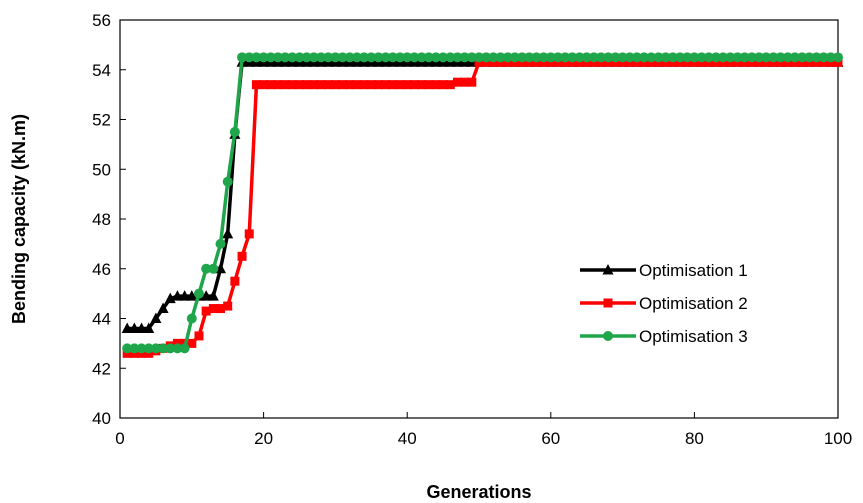 The image size is (863, 503). Describe the element at coordinates (608, 269) in the screenshot. I see `legend-marker` at that location.